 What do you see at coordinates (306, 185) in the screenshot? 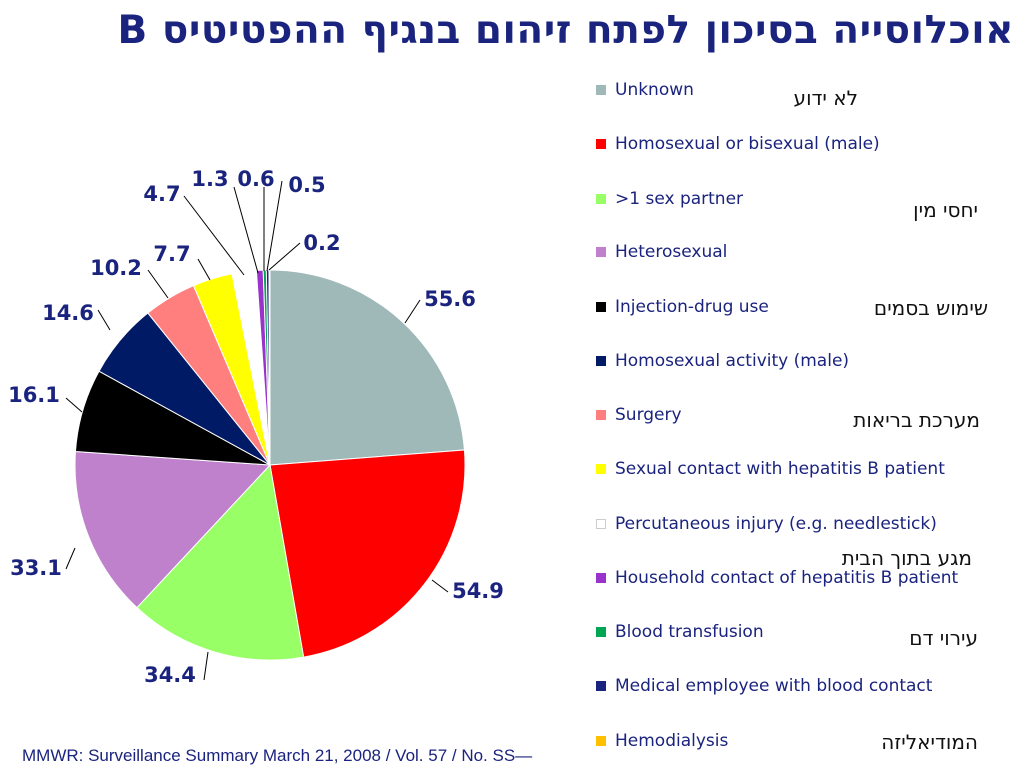
I see `data-label: 0.5` at bounding box center [306, 185].